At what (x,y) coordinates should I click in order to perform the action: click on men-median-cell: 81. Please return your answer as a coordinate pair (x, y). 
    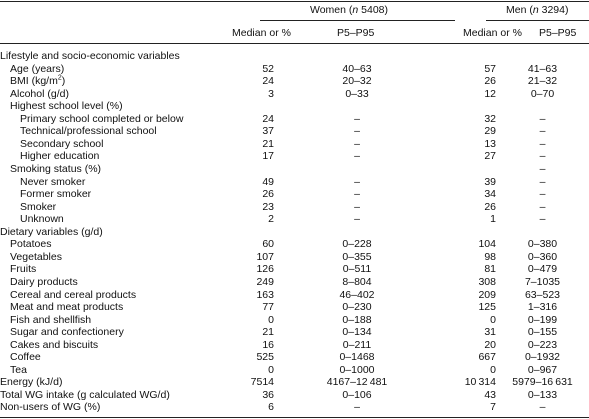
    Looking at the image, I should click on (490, 269).